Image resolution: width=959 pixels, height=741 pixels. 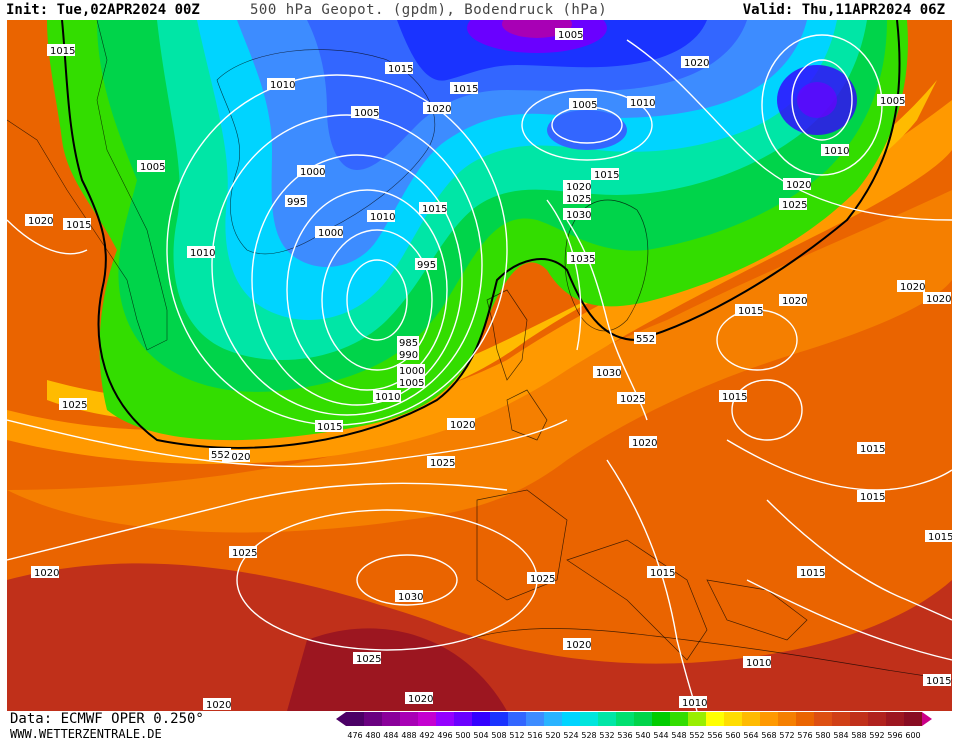 I want to click on colorbar-tick-label: 524, so click(x=570, y=735).